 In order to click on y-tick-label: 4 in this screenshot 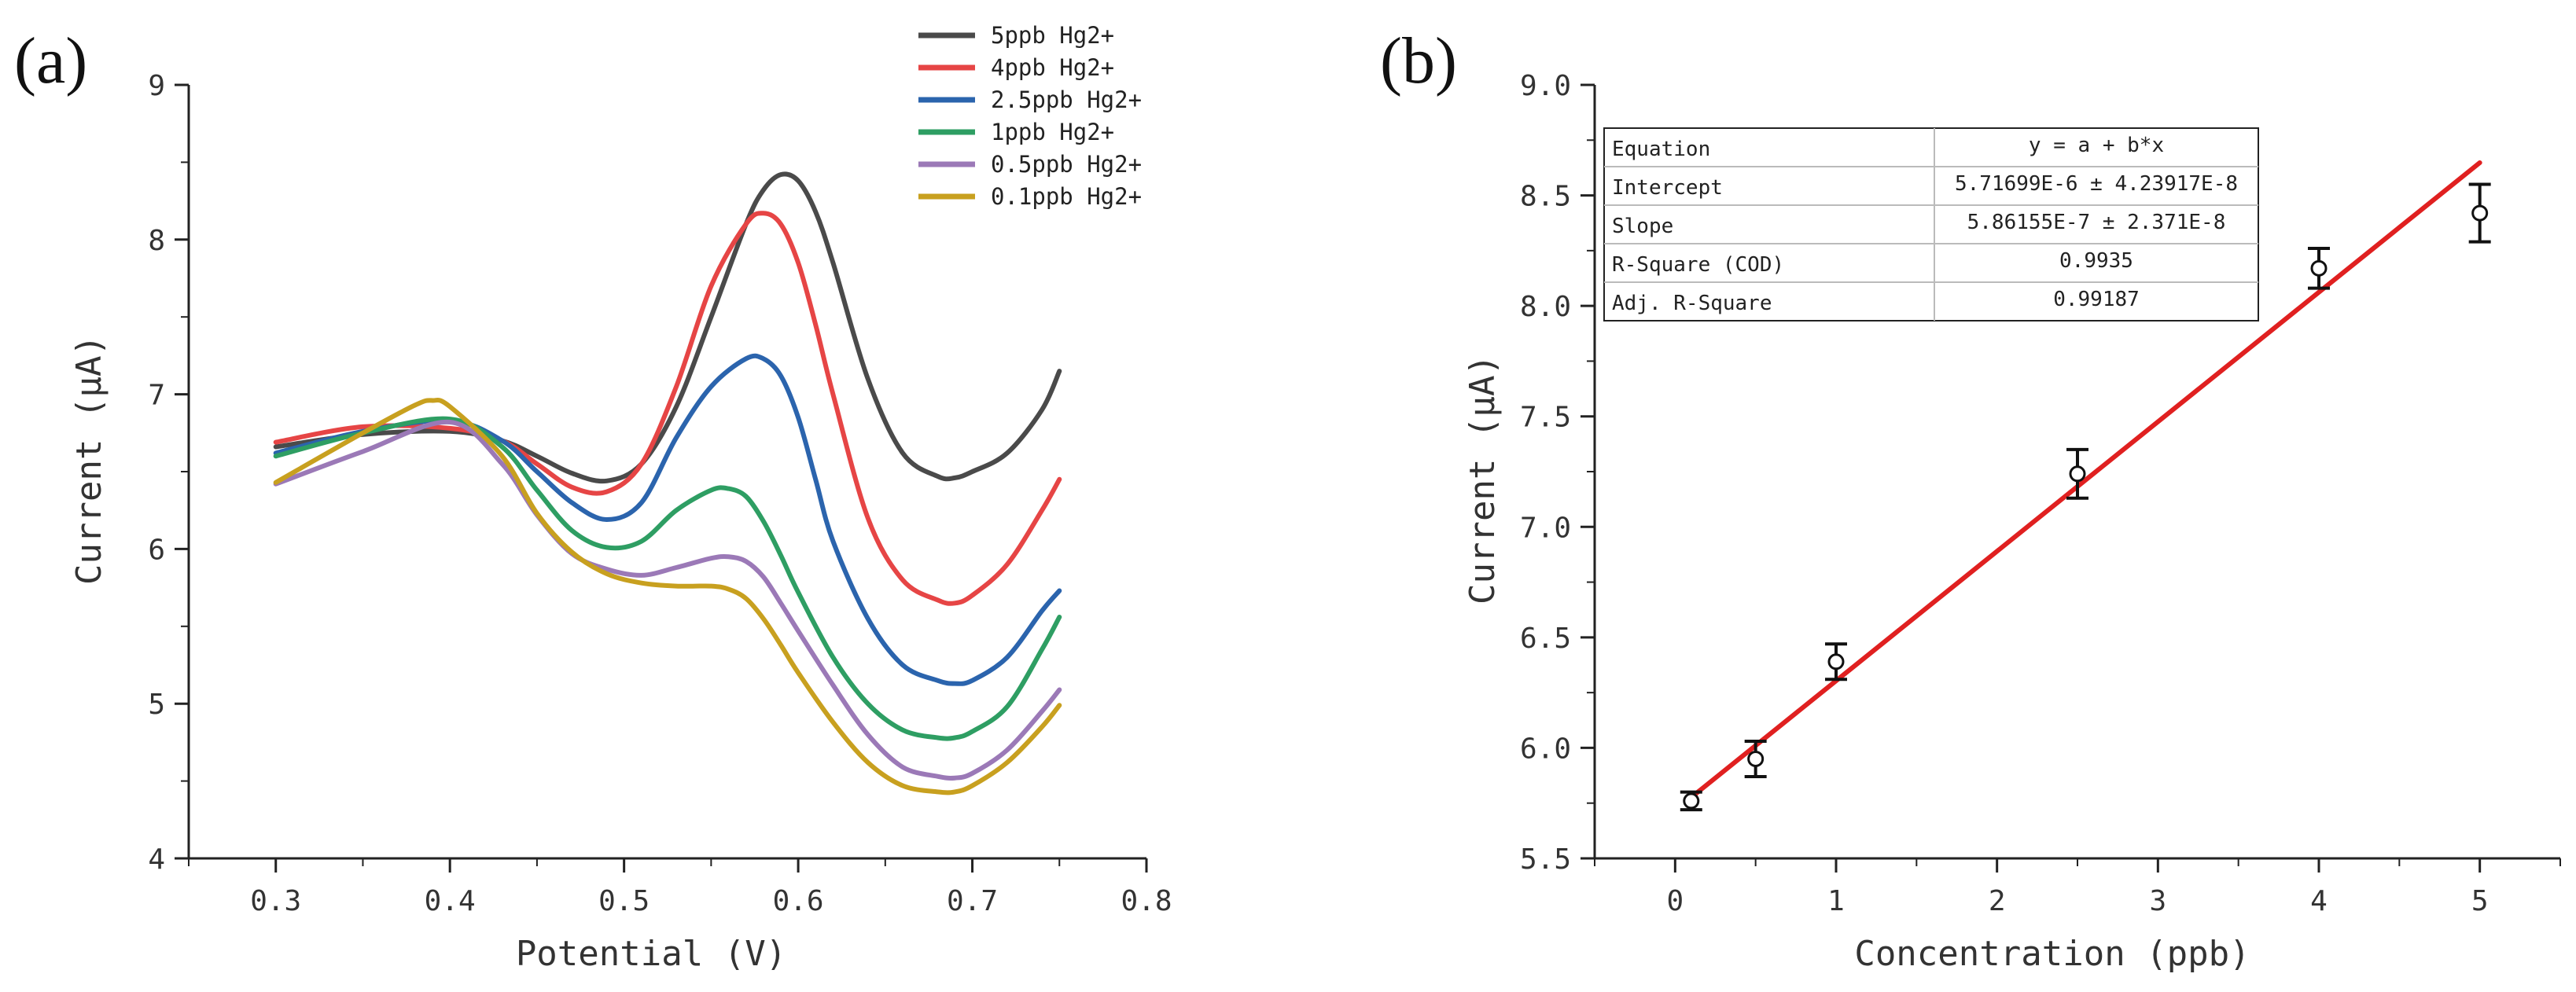, I will do `click(156, 859)`.